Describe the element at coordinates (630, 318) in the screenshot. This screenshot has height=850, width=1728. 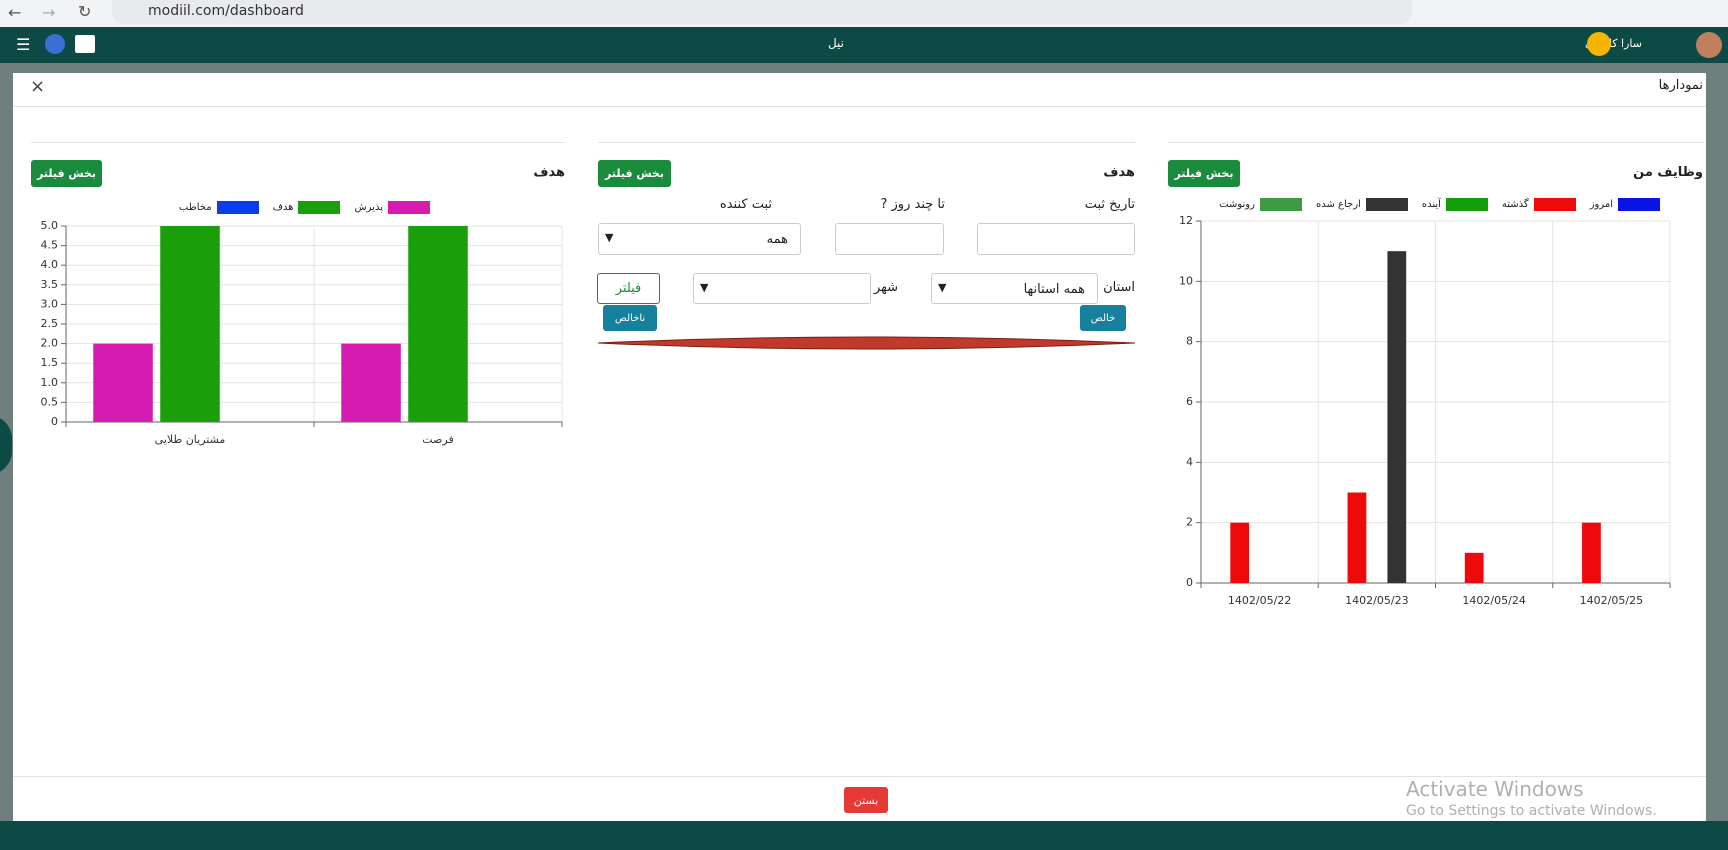
I see `gross-button: ناخالص` at that location.